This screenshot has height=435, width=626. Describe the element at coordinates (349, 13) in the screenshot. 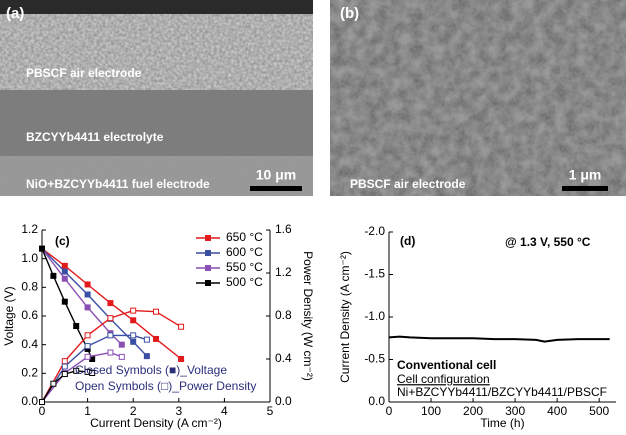

I see `panel-label: (b)` at that location.